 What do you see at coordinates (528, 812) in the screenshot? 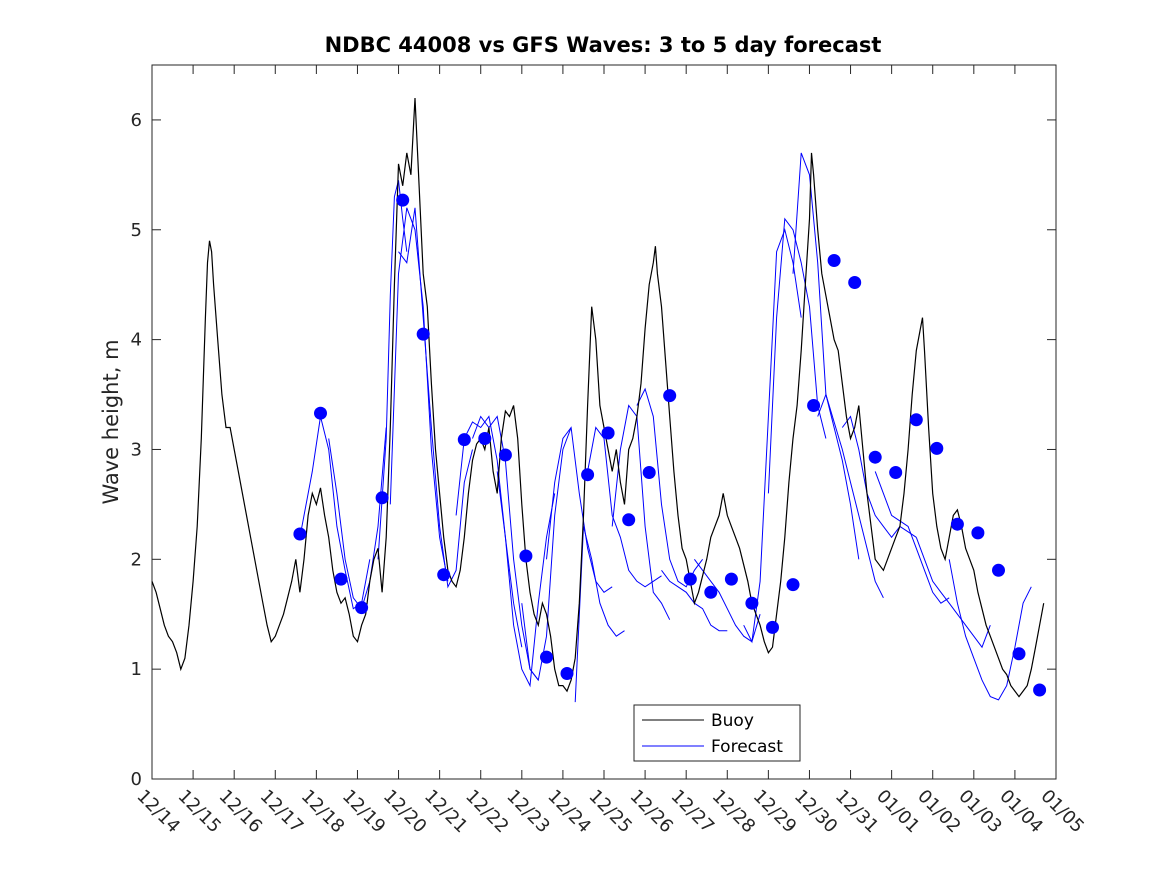
I see `x-tick-label: 12/23` at bounding box center [528, 812].